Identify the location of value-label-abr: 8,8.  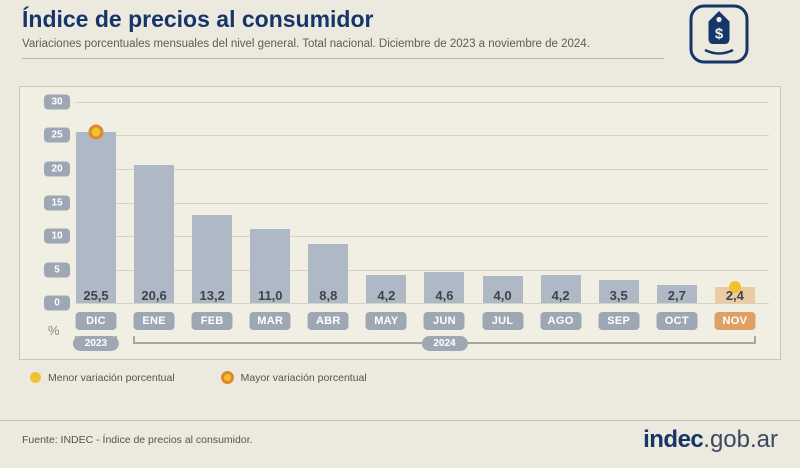
(328, 295).